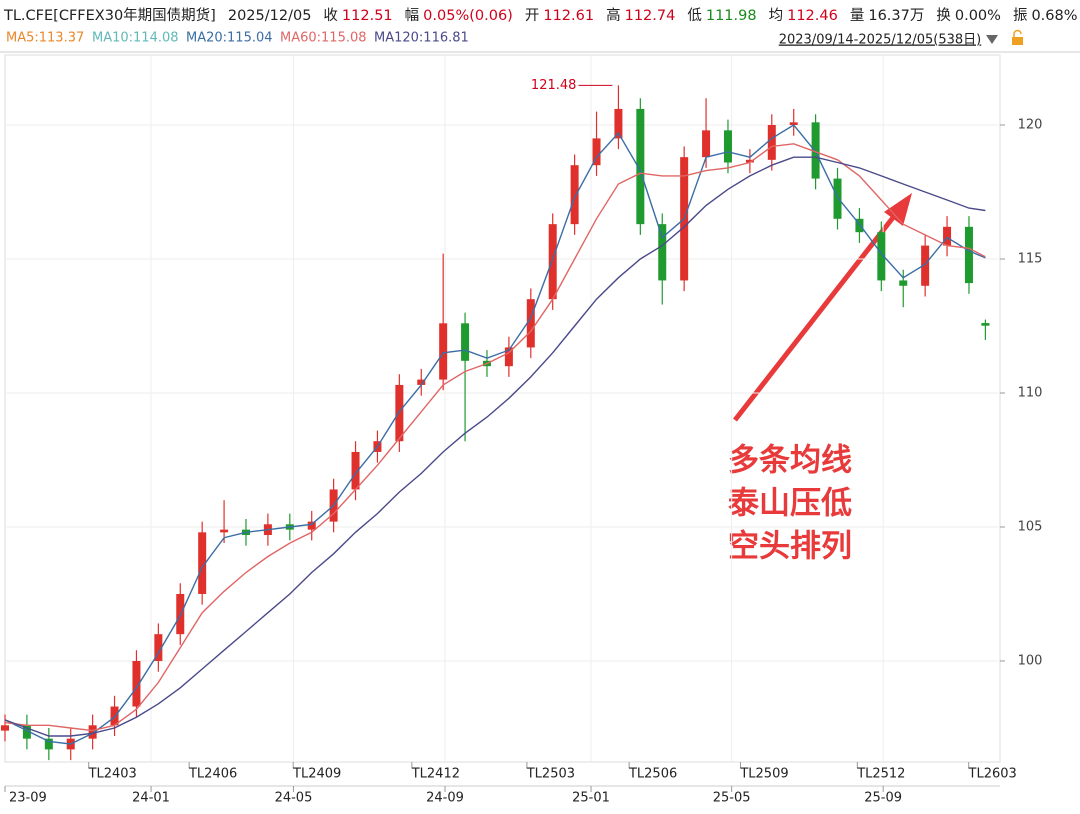 The image size is (1080, 814). What do you see at coordinates (694, 15) in the screenshot?
I see `quote-label: 低` at bounding box center [694, 15].